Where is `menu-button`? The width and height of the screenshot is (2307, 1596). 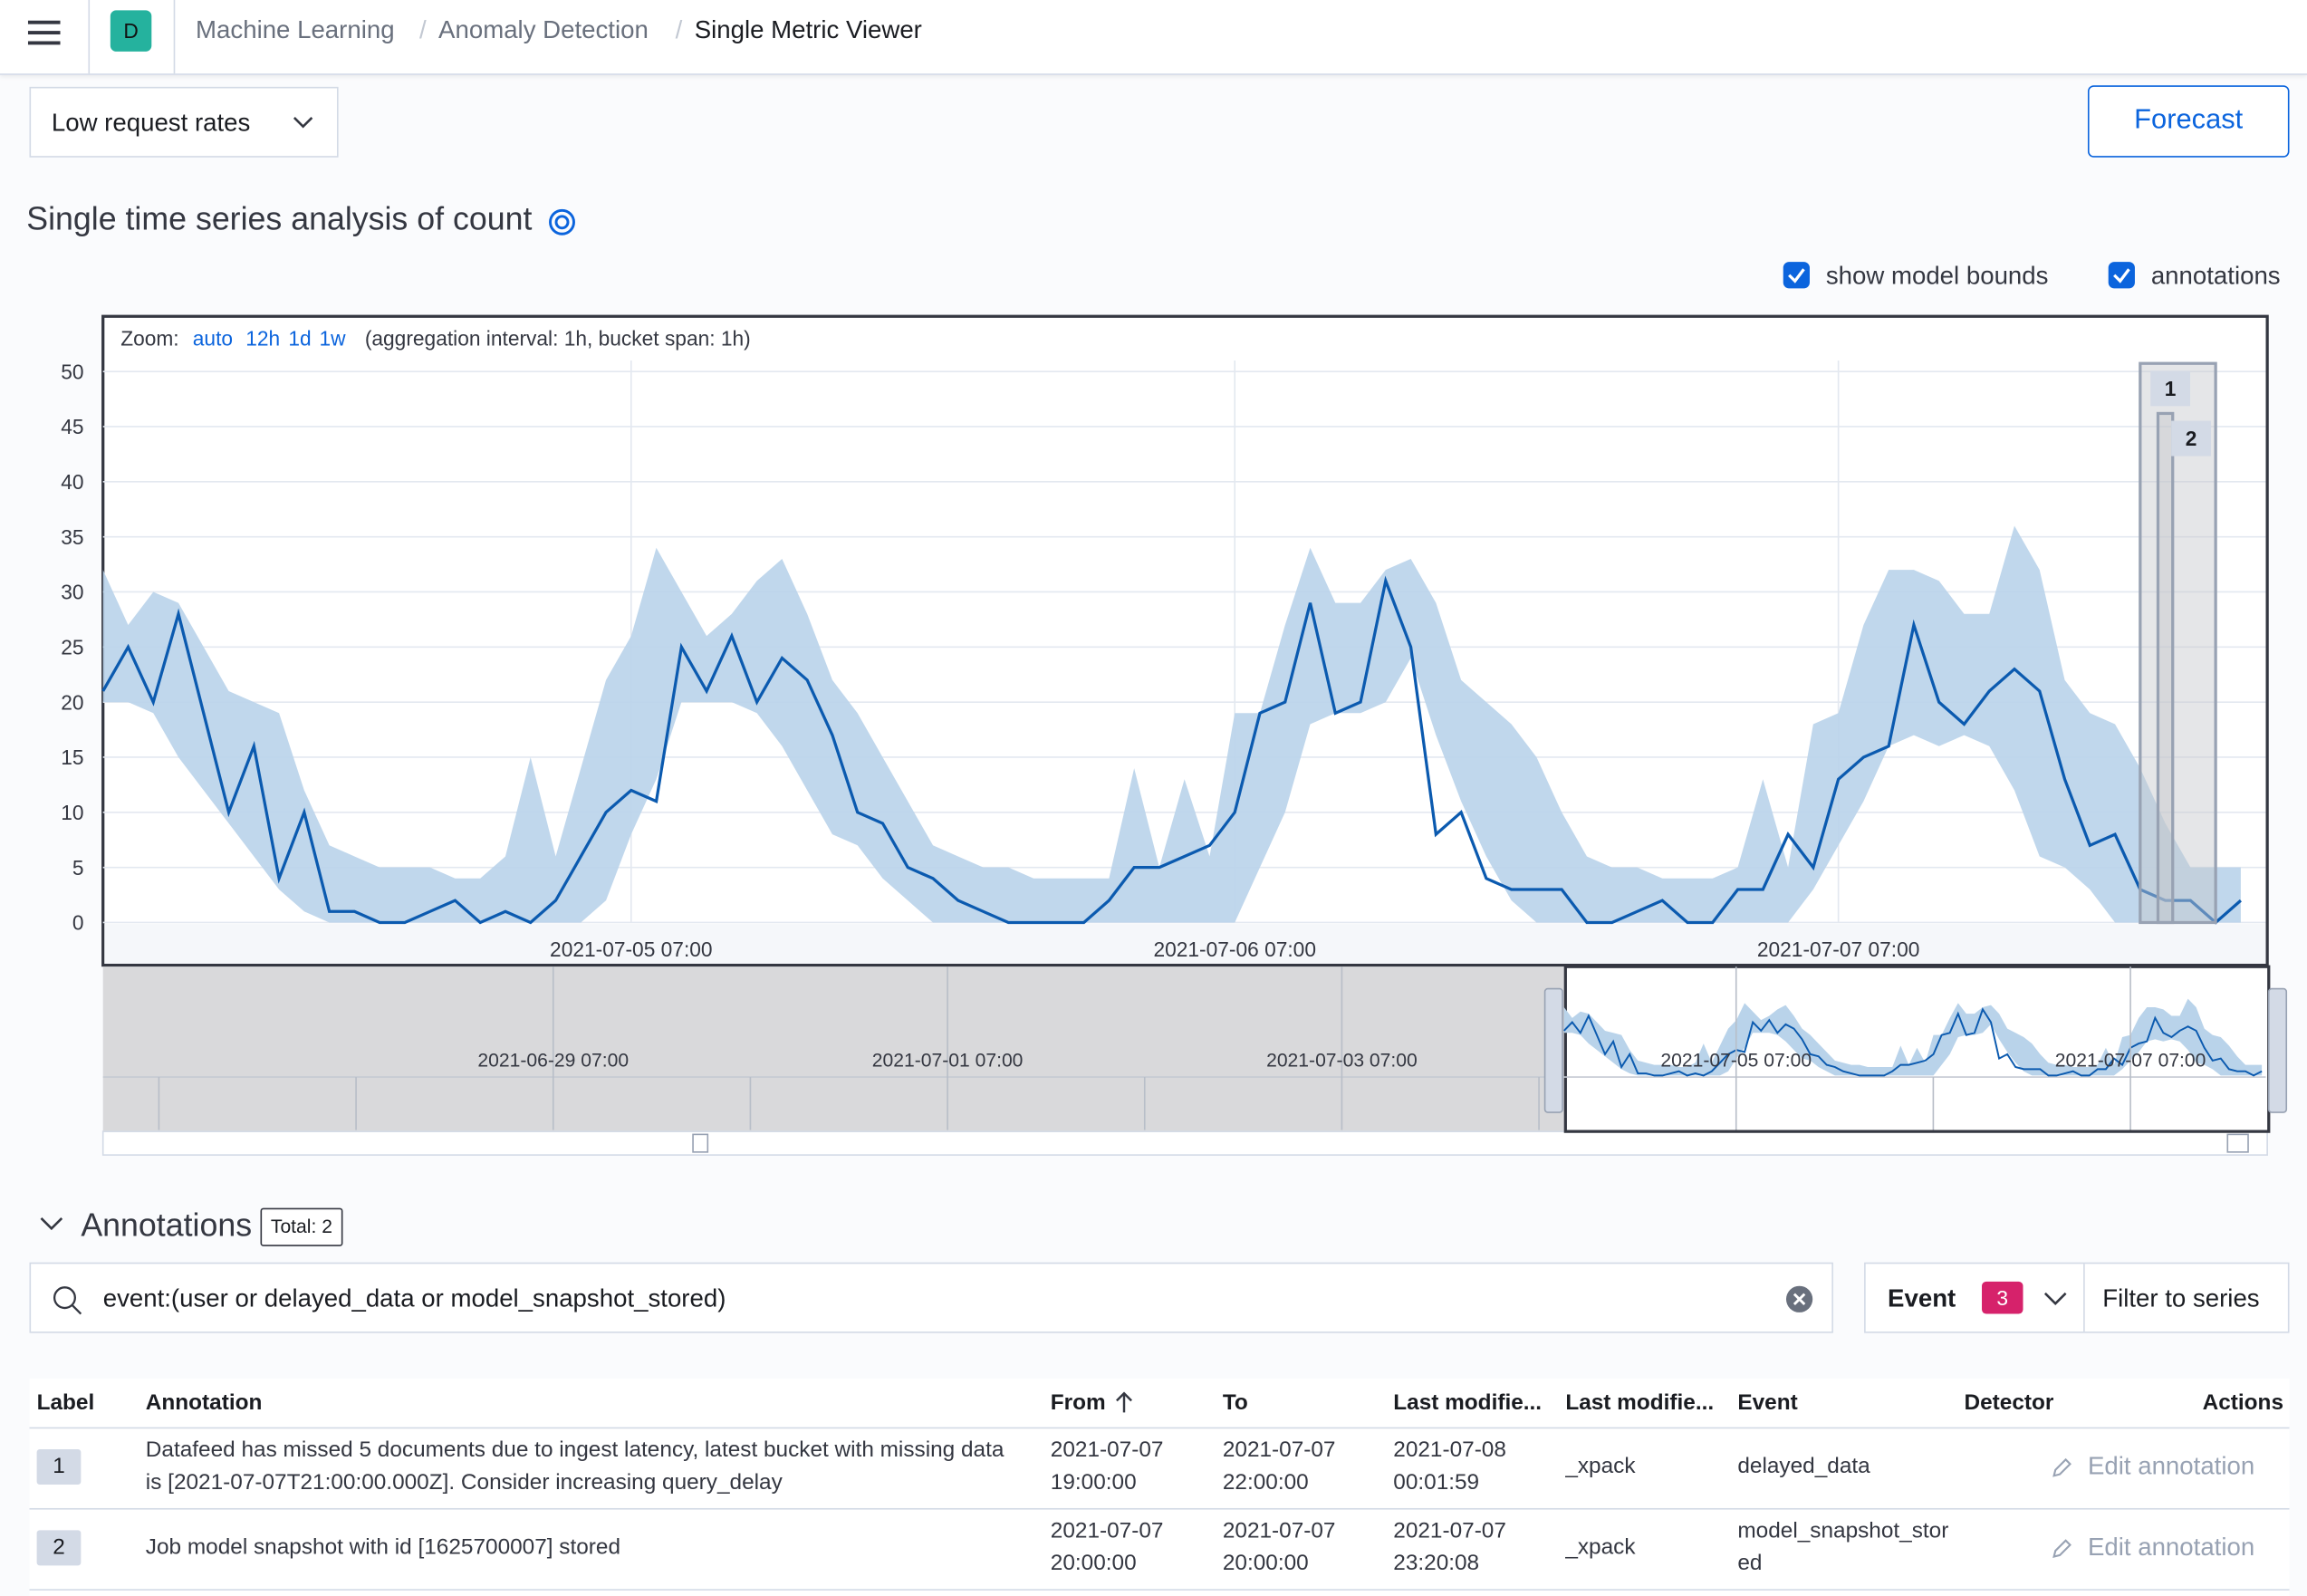
menu-button is located at coordinates (44, 32).